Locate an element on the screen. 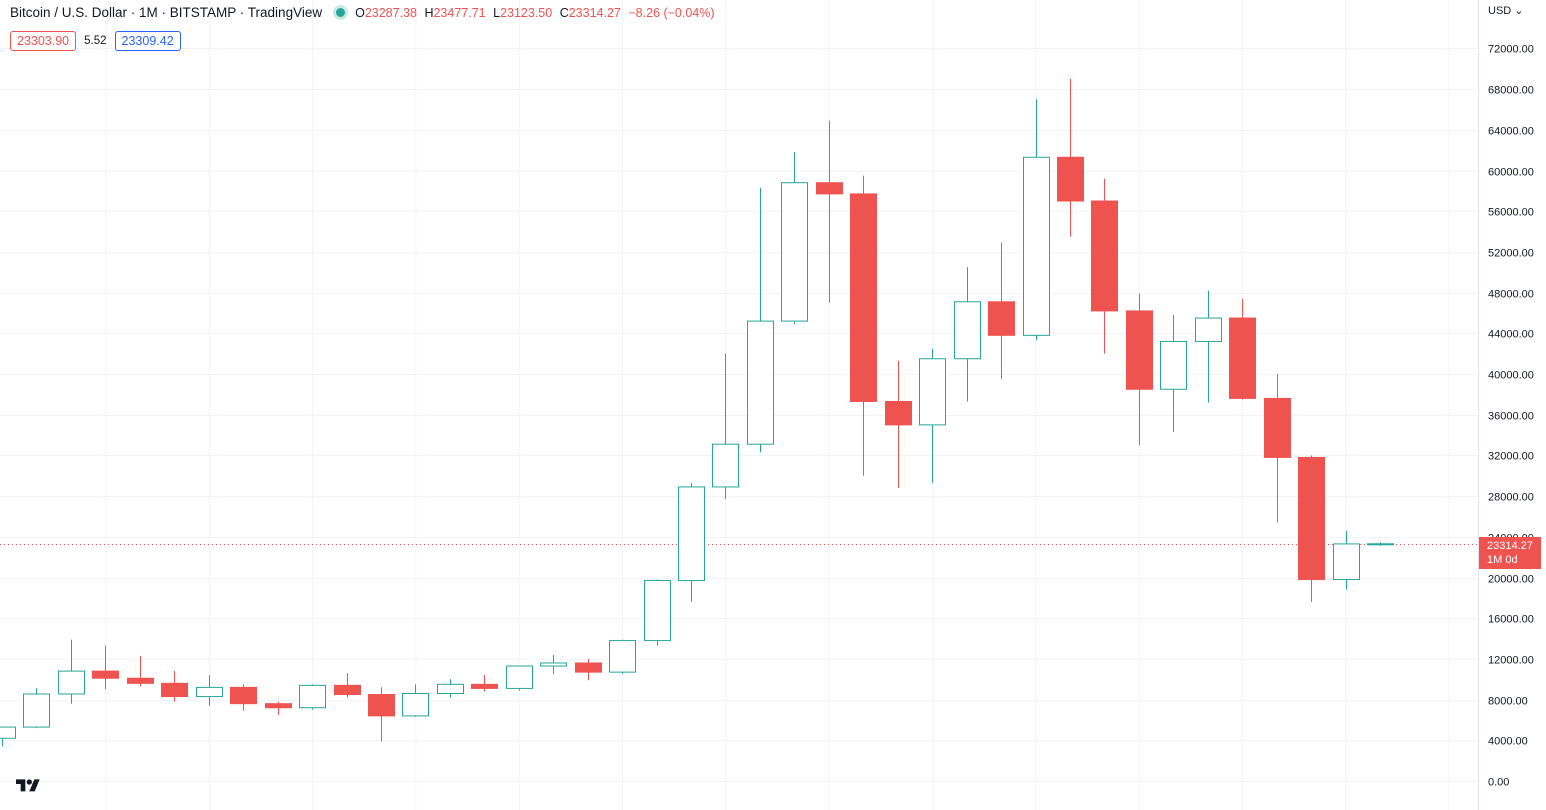 The width and height of the screenshot is (1546, 810). y-tick-label: 68000.00 is located at coordinates (1511, 91).